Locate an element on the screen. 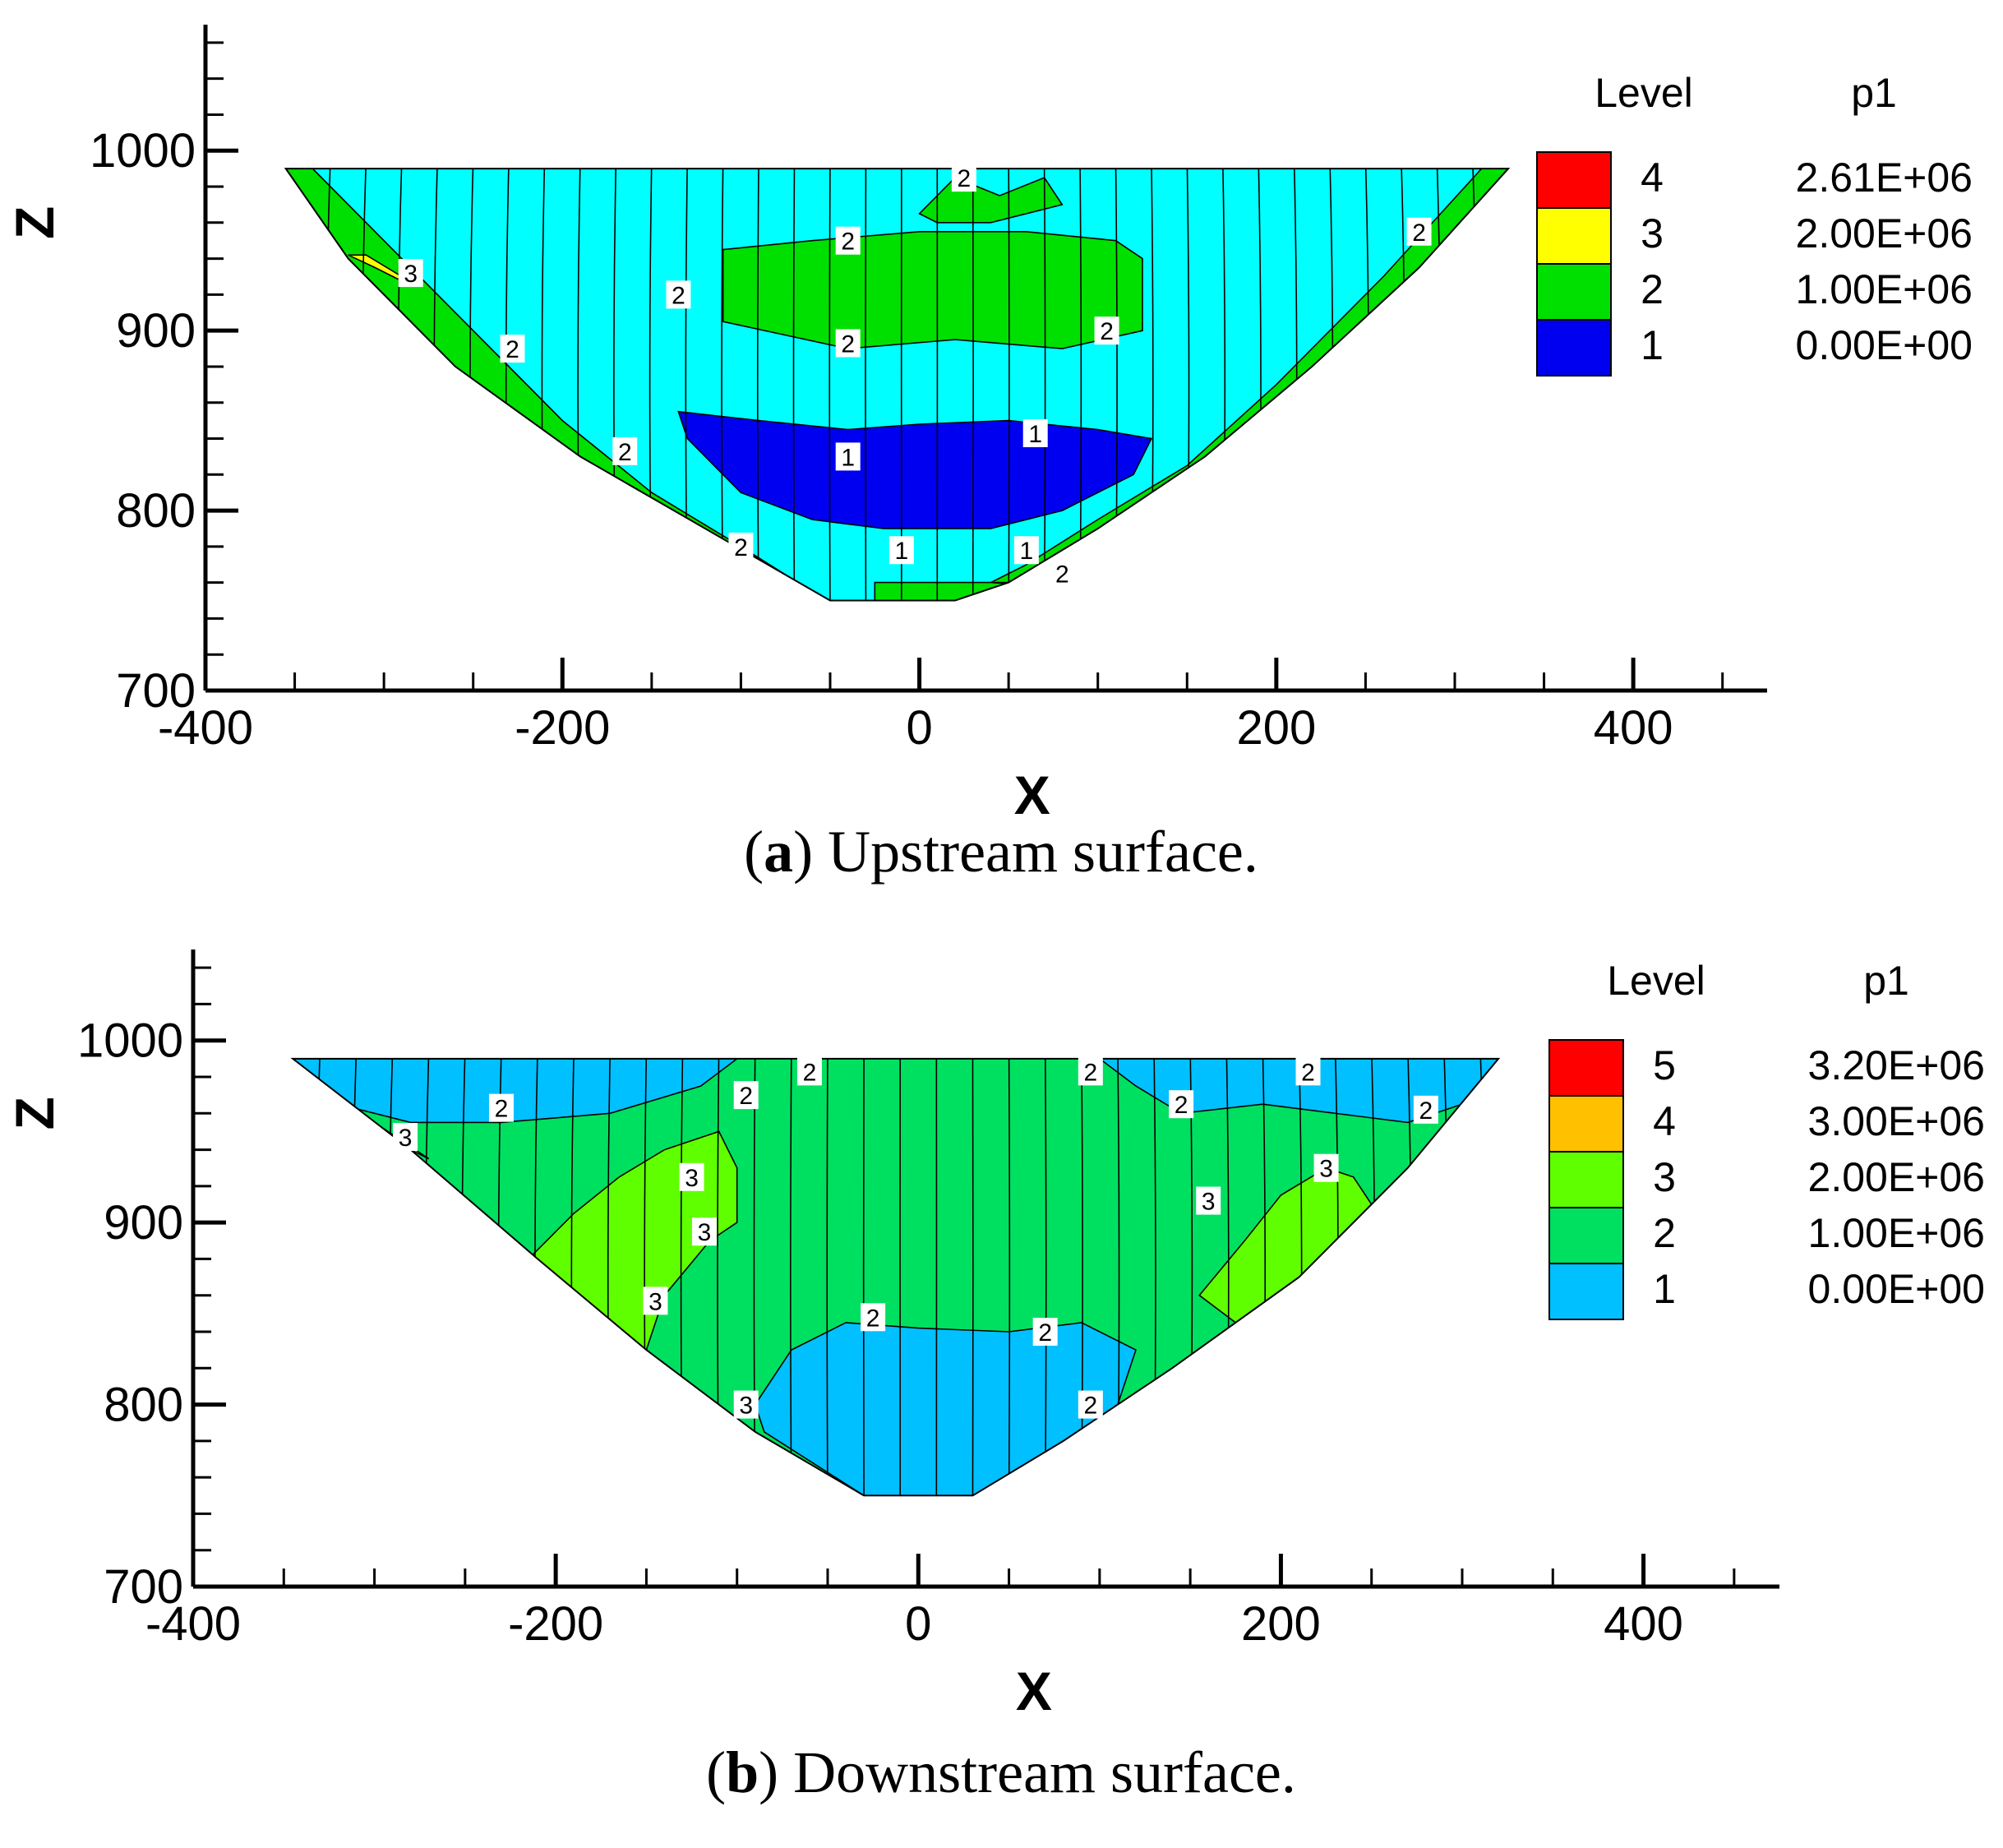 Image resolution: width=2003 pixels, height=1848 pixels. contour-base-region is located at coordinates (896, 1277).